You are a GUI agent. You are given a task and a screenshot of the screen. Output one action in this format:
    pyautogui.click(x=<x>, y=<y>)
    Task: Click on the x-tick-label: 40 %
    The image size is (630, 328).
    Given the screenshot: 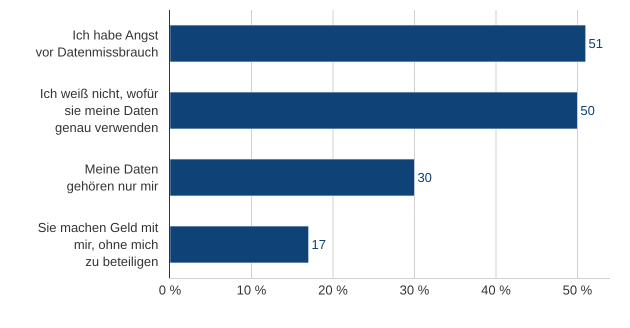 What is the action you would take?
    pyautogui.click(x=496, y=290)
    